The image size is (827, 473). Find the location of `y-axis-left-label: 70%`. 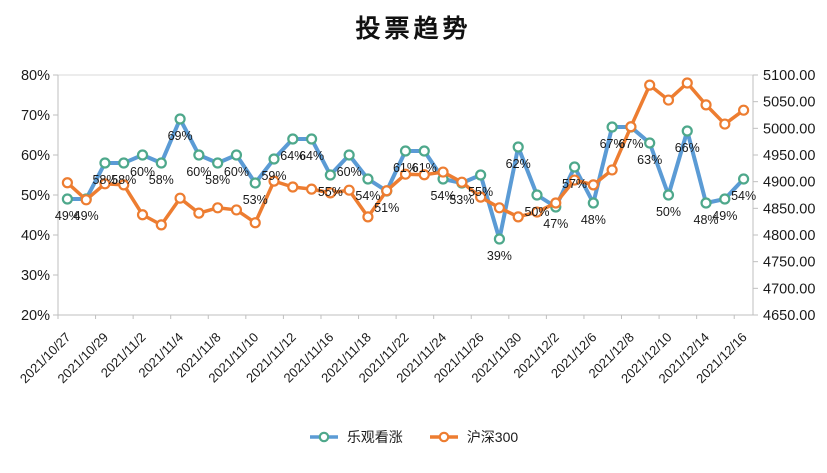

y-axis-left-label: 70% is located at coordinates (35, 116).